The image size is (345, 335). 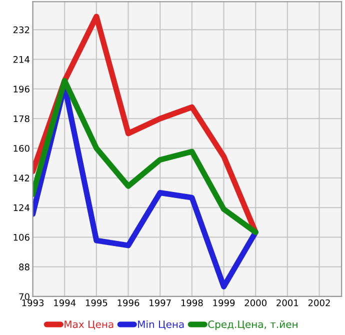 I want to click on y-tick-label: 88, so click(x=24, y=267).